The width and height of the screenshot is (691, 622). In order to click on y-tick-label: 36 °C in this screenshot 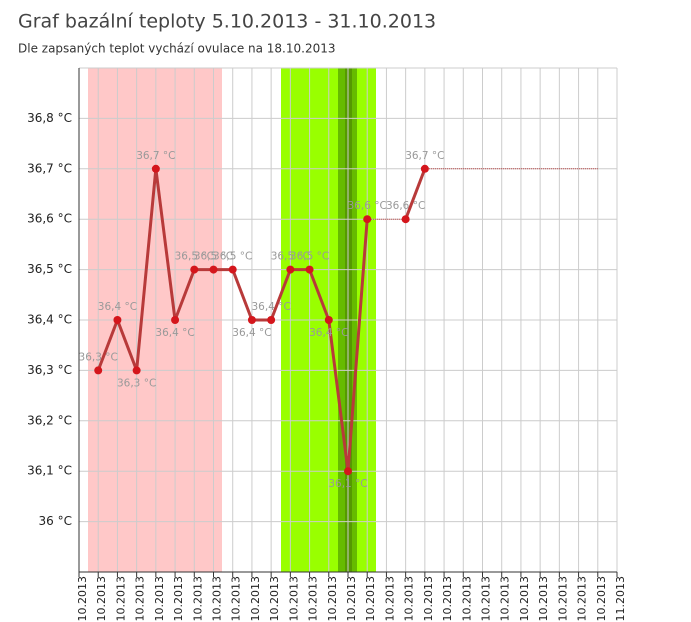, I will do `click(55, 521)`.